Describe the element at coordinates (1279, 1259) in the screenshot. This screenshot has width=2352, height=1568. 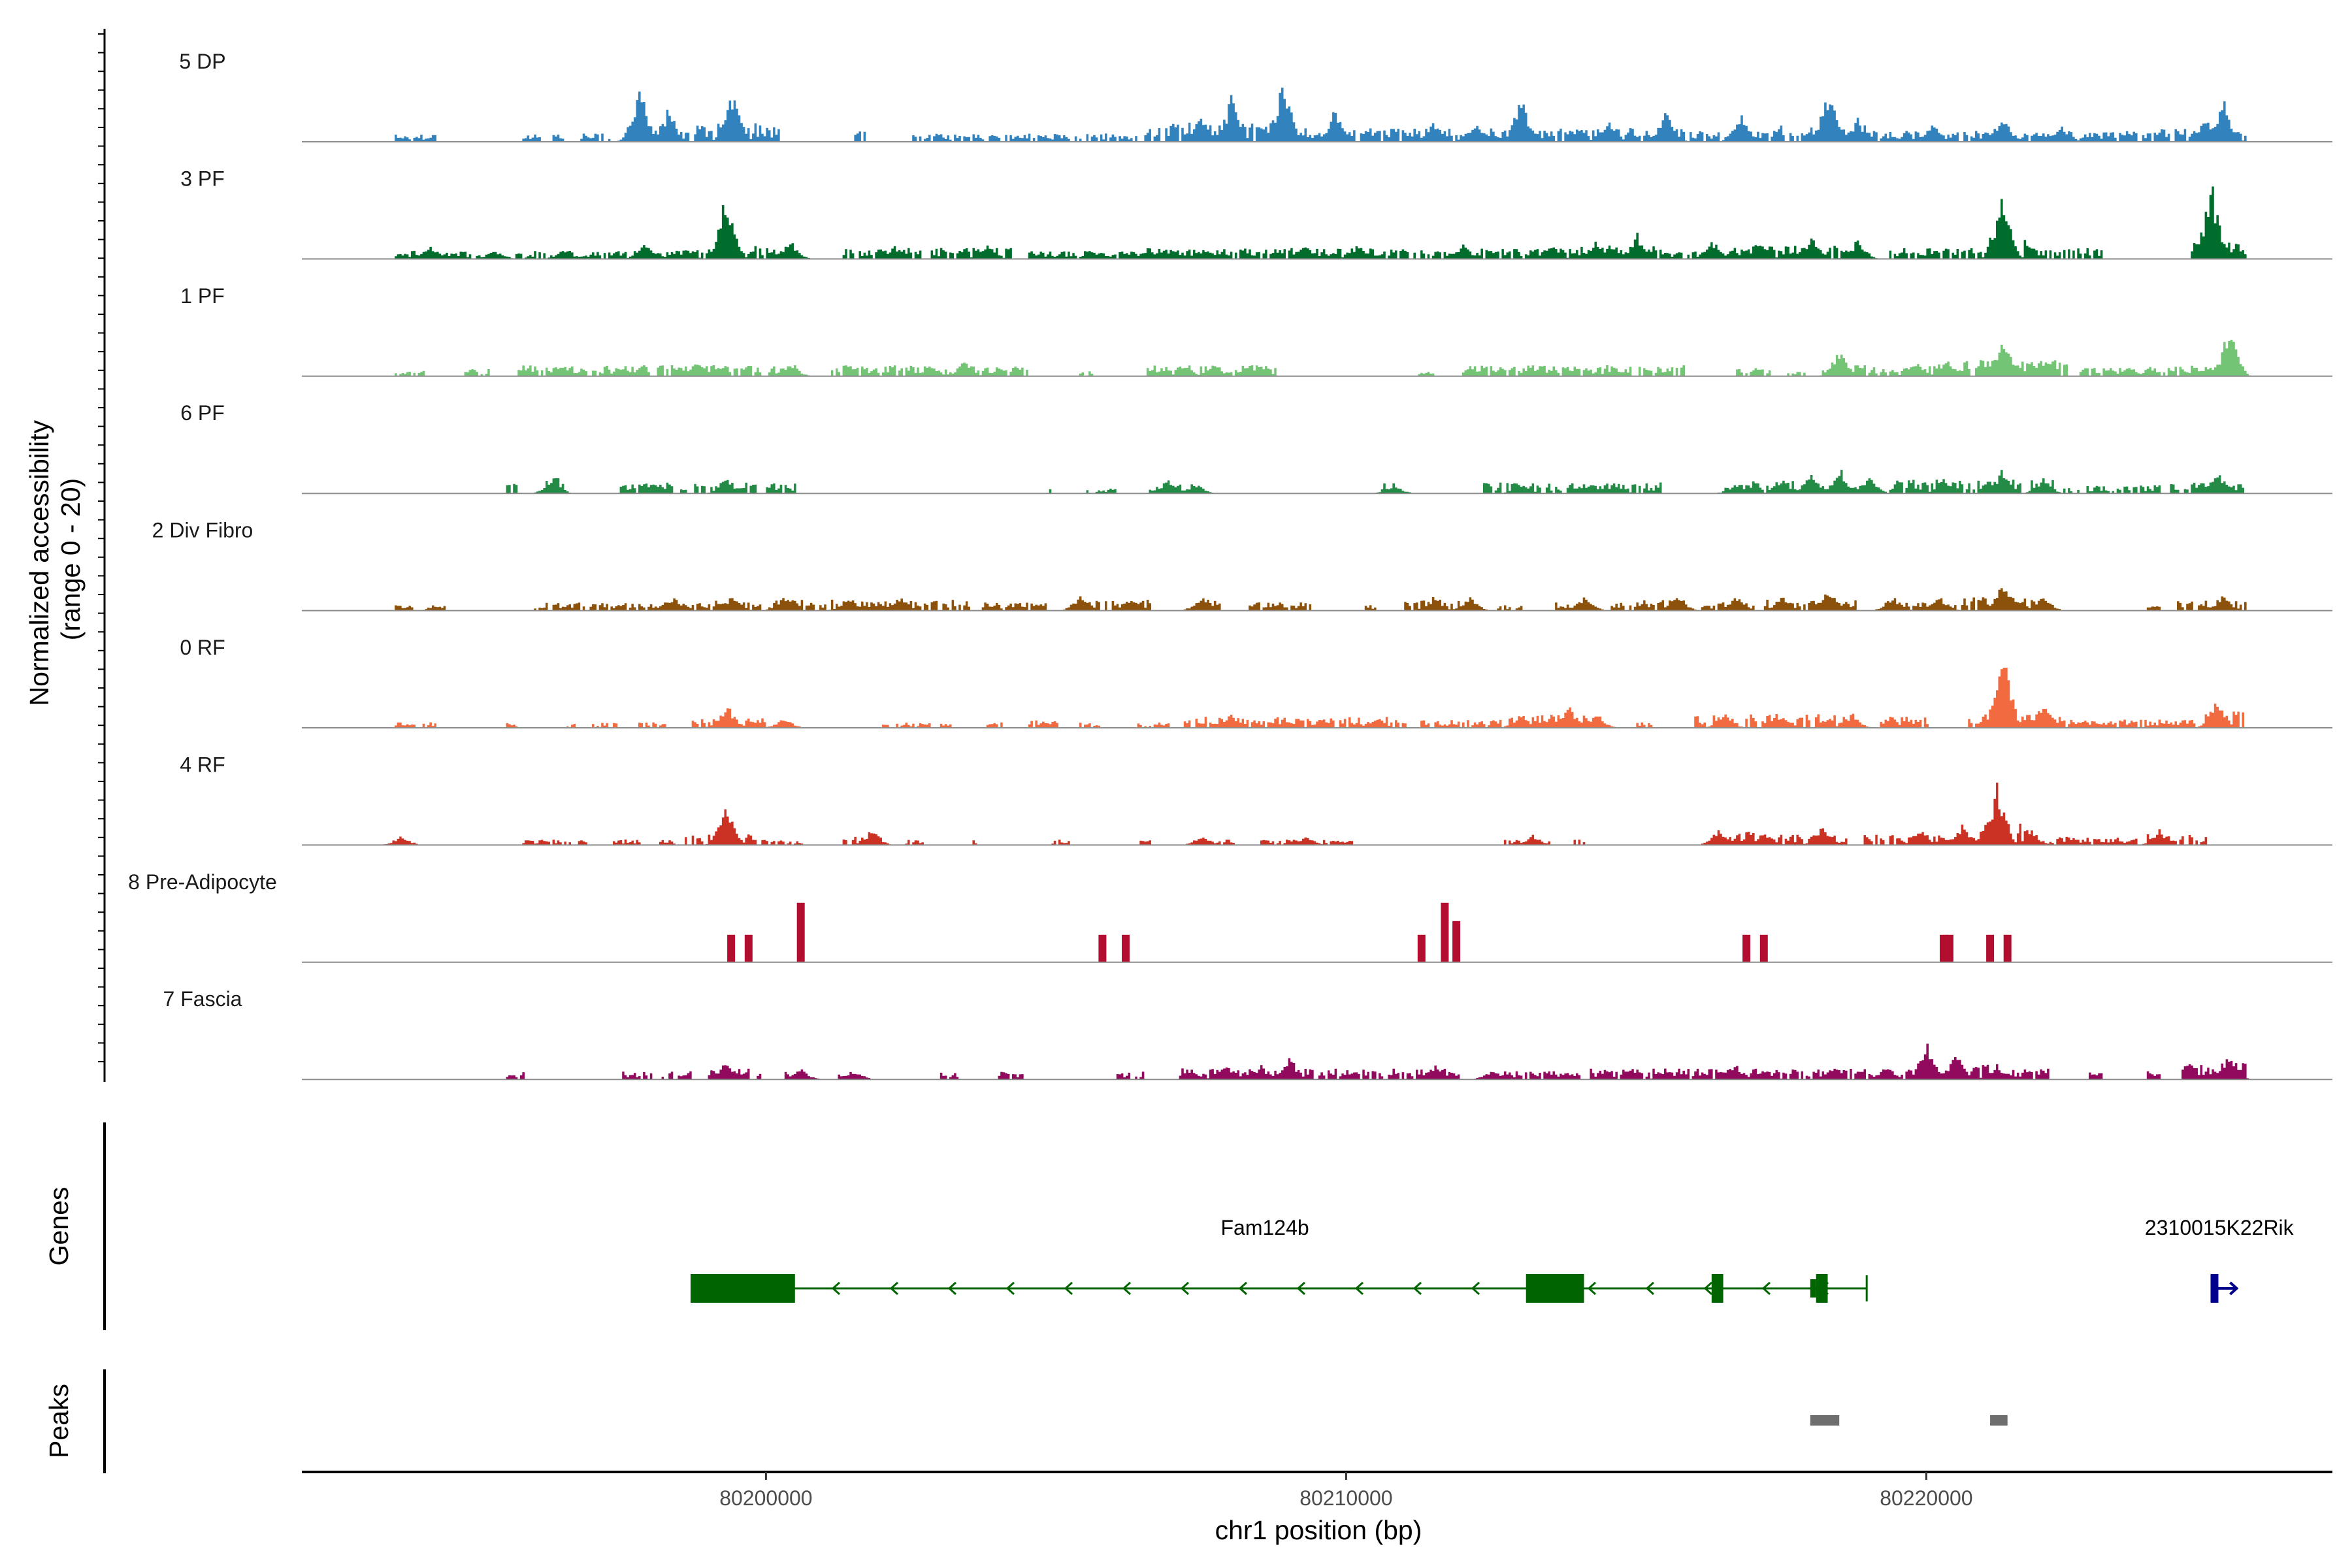
I see `gene-fam124b: Fam124b` at that location.